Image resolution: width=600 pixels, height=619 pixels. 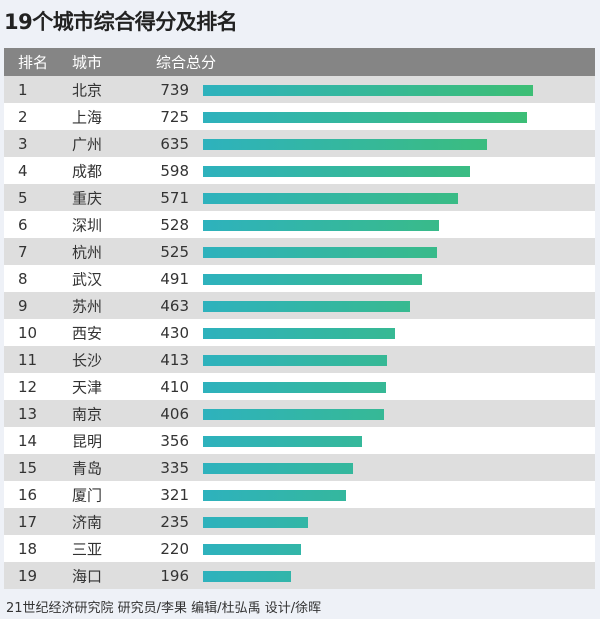 What do you see at coordinates (87, 306) in the screenshot?
I see `city-cell: 苏州` at bounding box center [87, 306].